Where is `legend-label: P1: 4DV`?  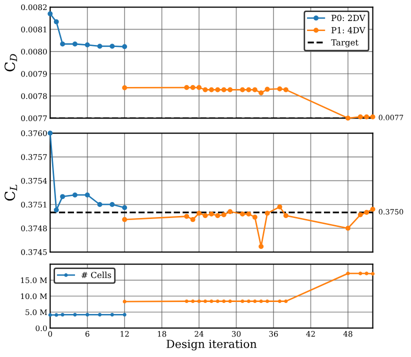 legend-label: P1: 4DV is located at coordinates (349, 30).